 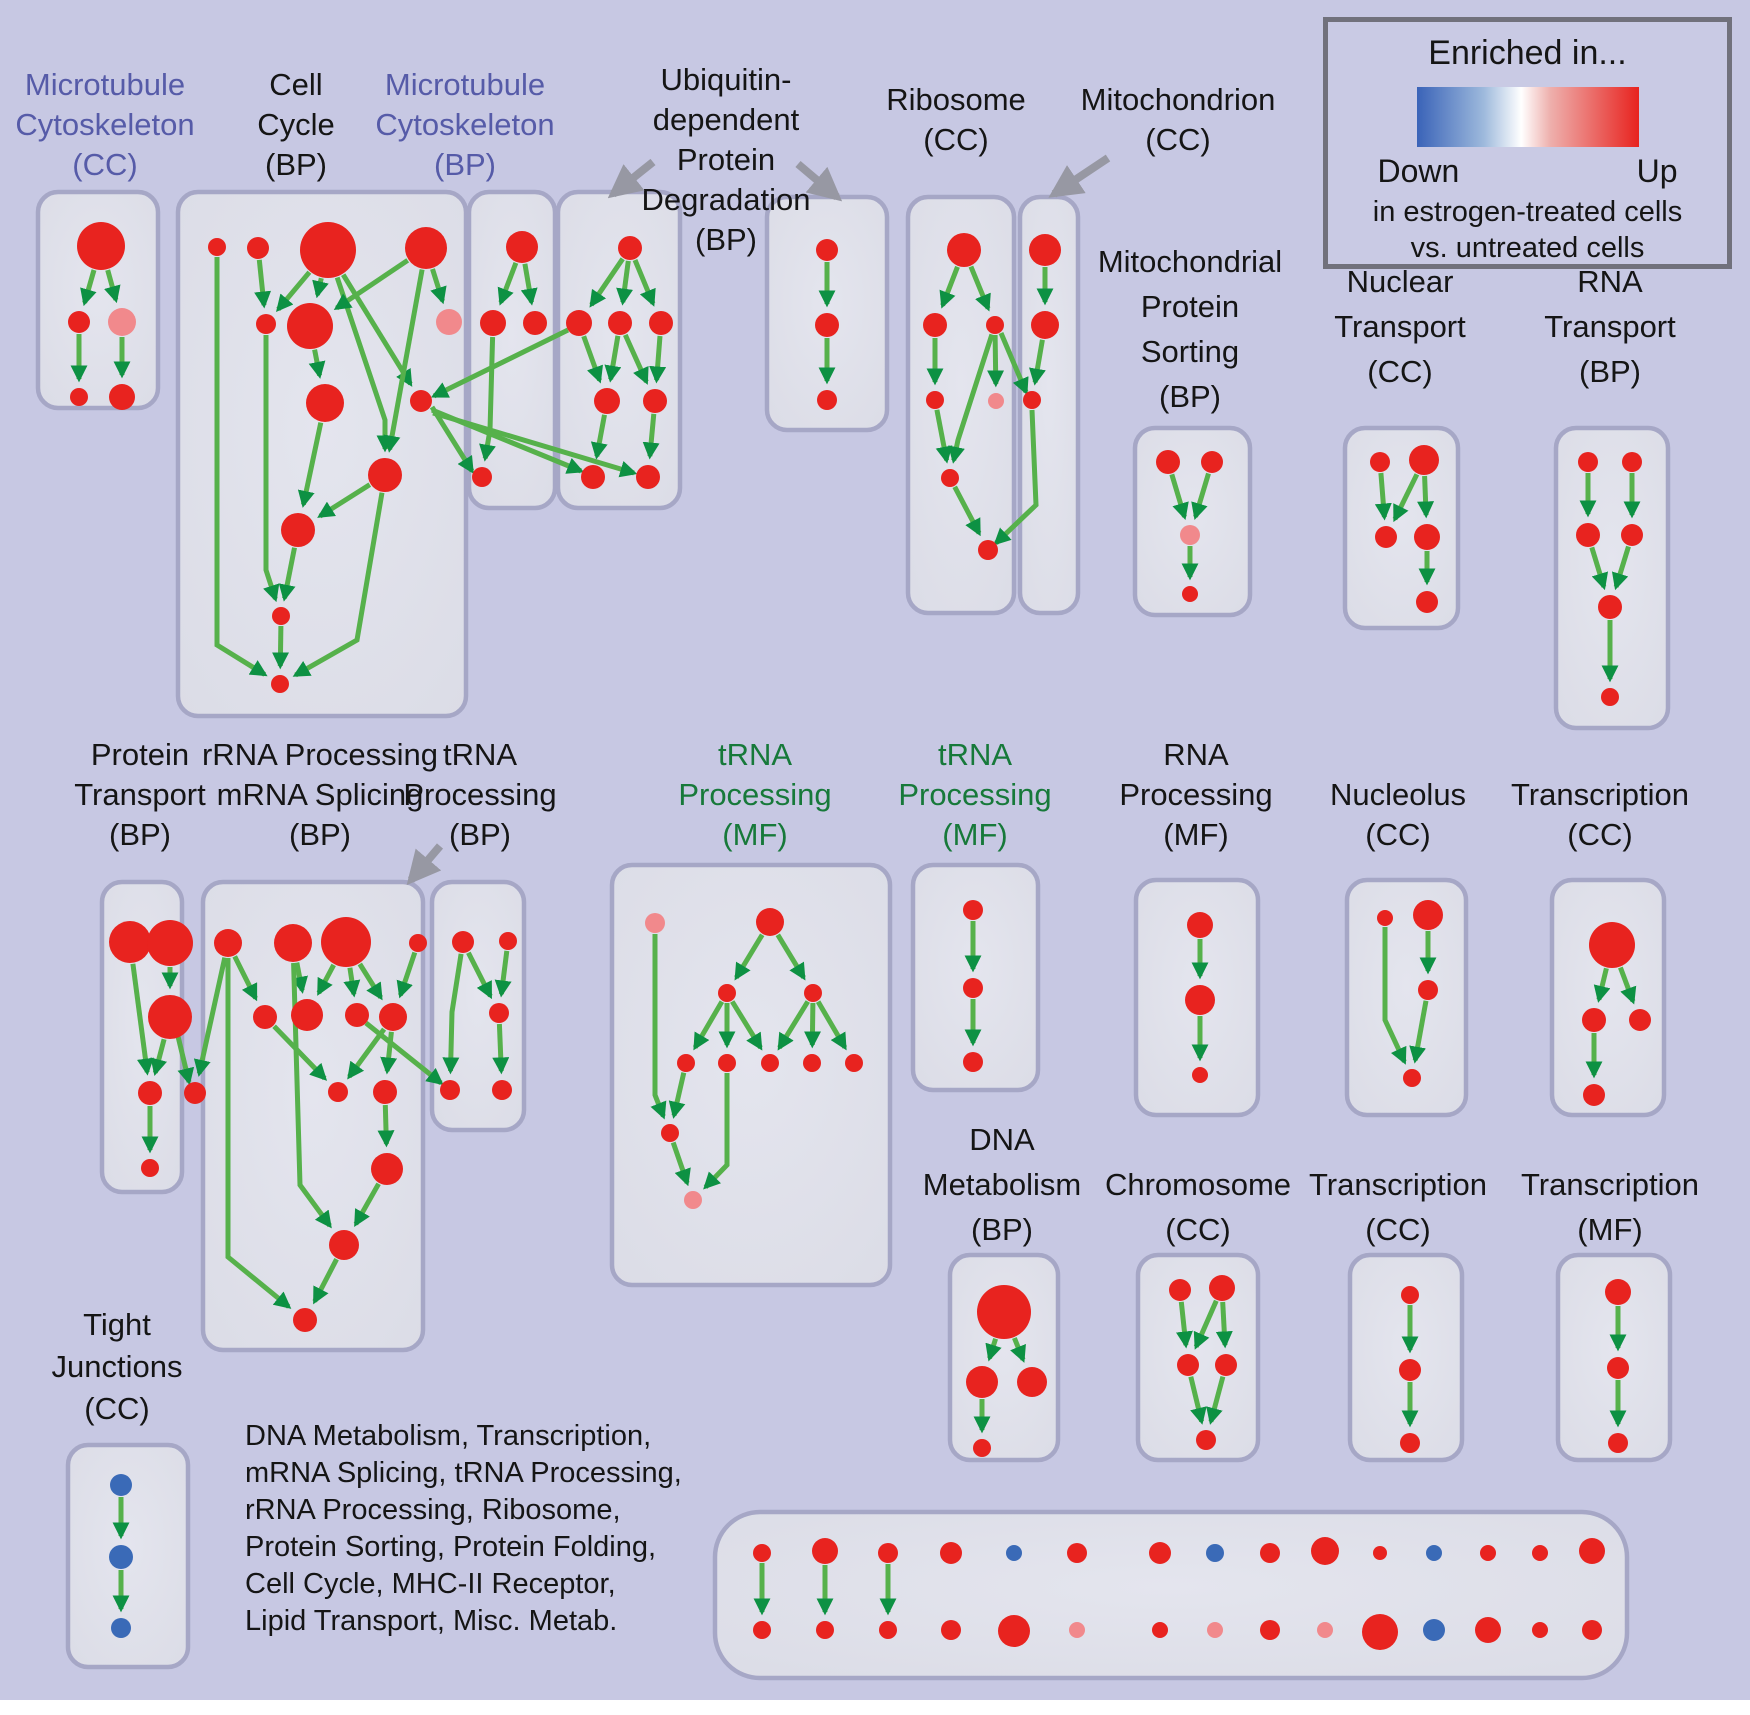 I want to click on ubiquitin-dependent-protein-degradation-bp-label: Ubiquitin-, so click(x=726, y=79).